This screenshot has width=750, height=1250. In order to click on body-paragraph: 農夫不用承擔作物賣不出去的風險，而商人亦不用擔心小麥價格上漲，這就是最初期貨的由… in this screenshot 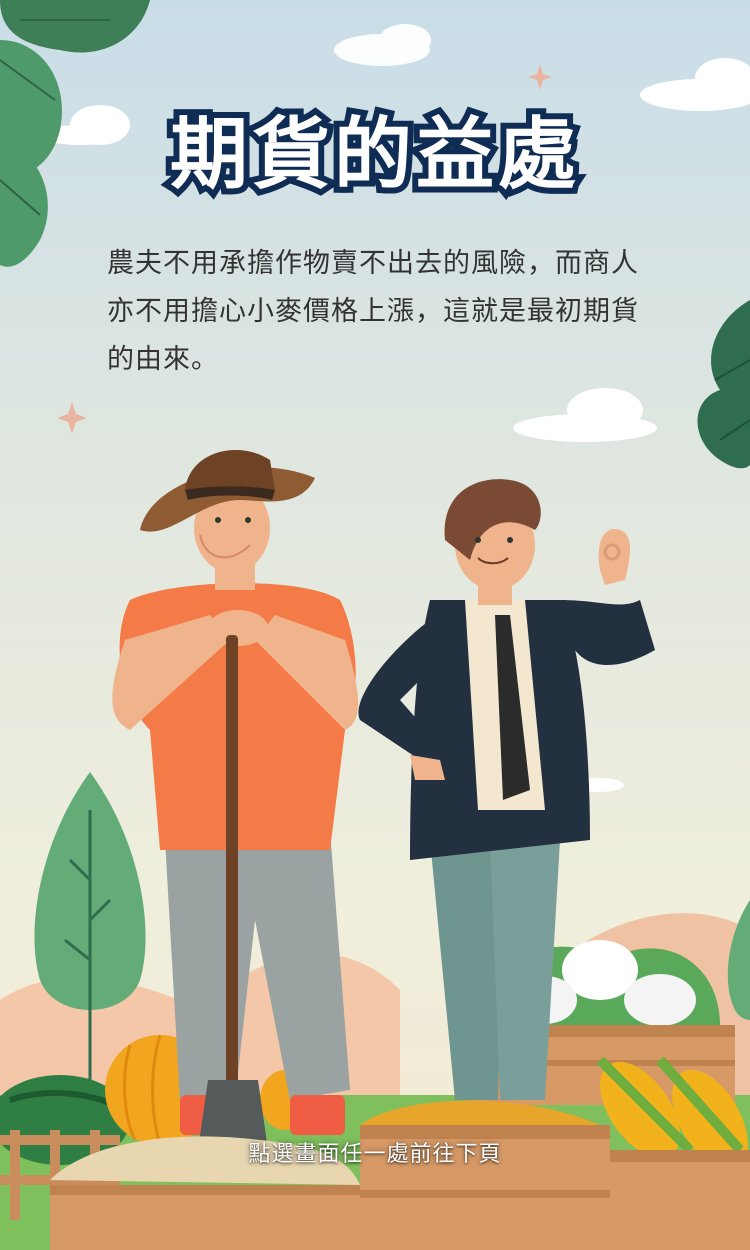, I will do `click(373, 311)`.